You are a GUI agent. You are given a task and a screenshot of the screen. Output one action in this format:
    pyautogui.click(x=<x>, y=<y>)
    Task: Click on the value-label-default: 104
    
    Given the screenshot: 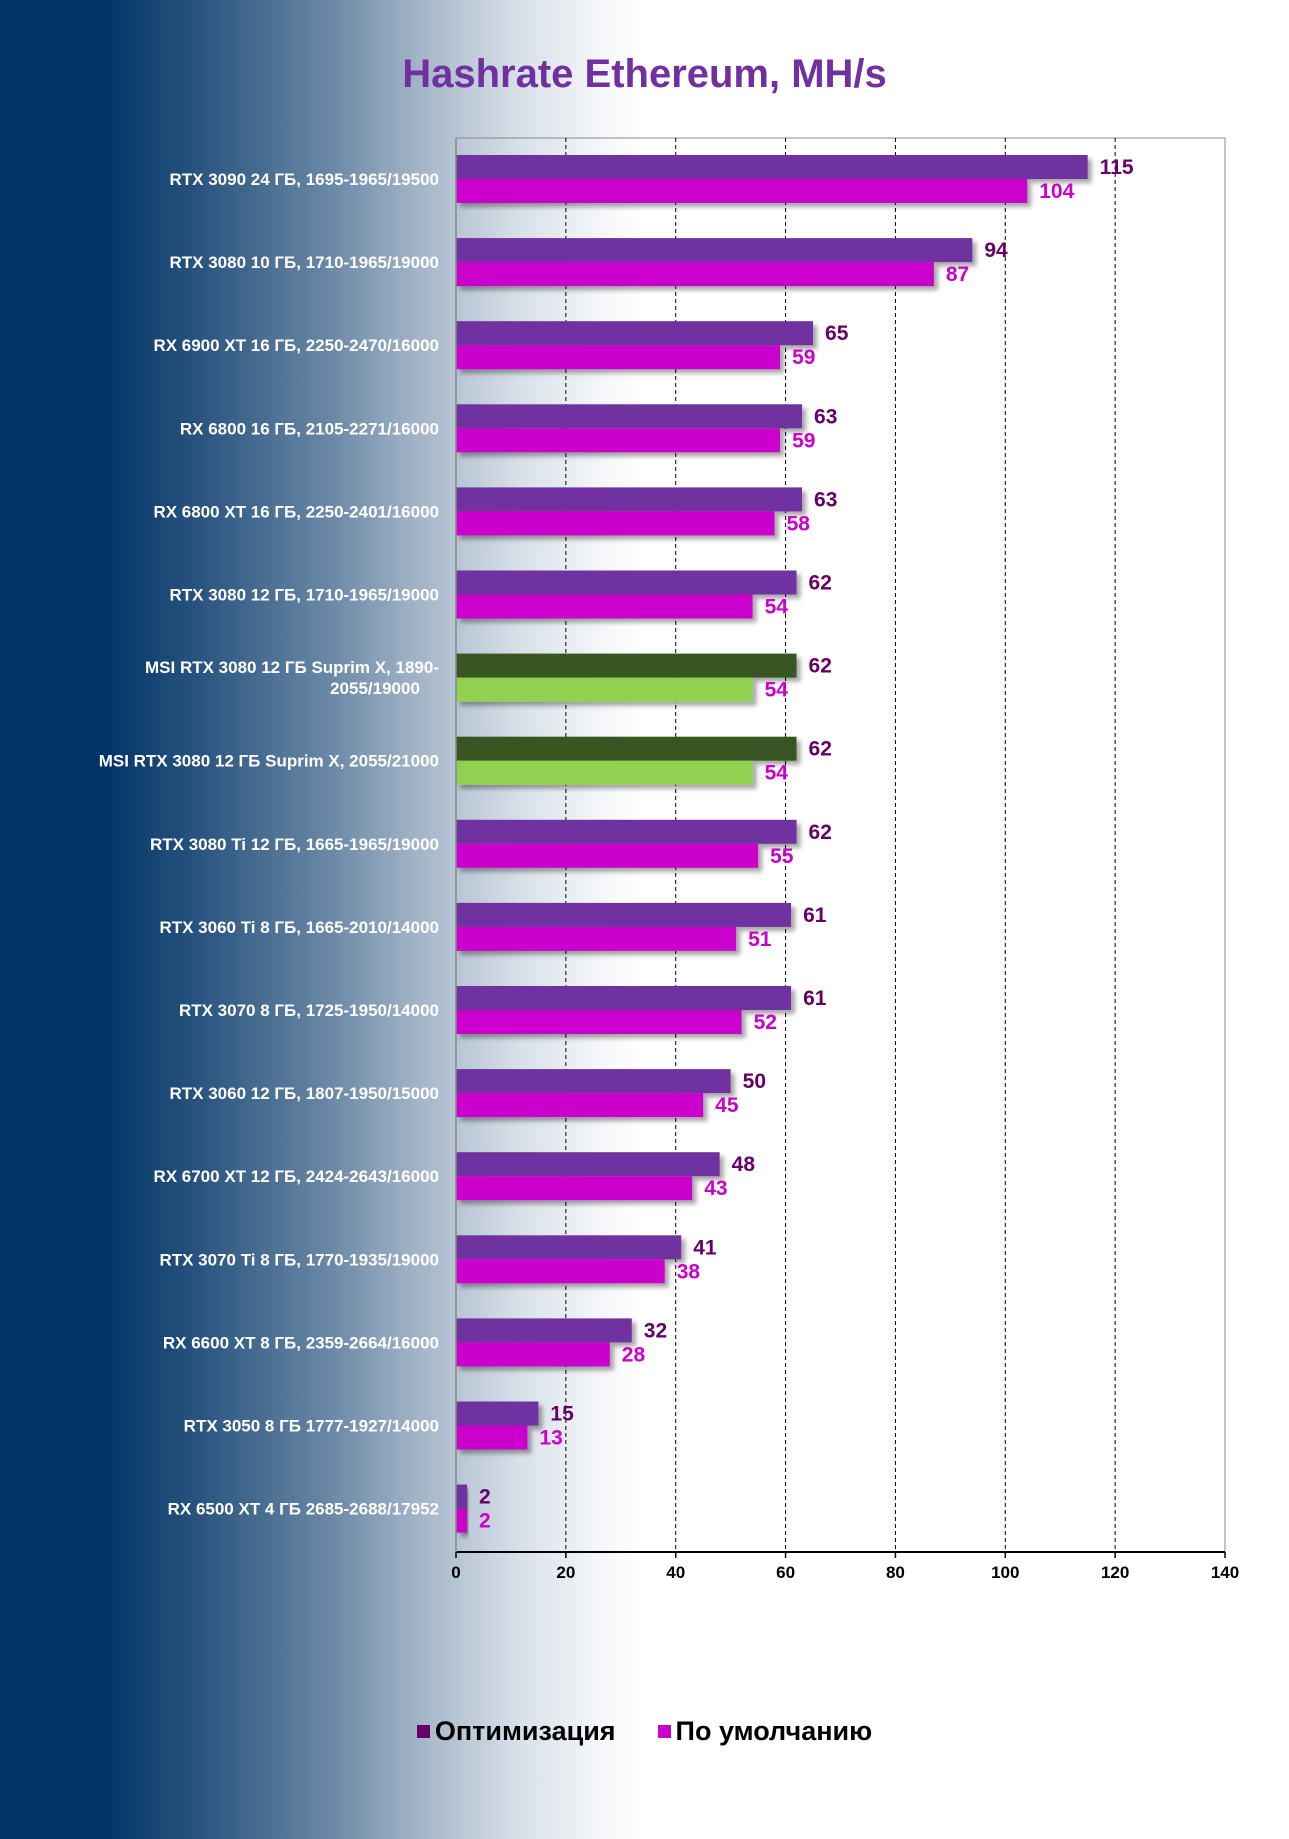 What is the action you would take?
    pyautogui.click(x=1056, y=191)
    